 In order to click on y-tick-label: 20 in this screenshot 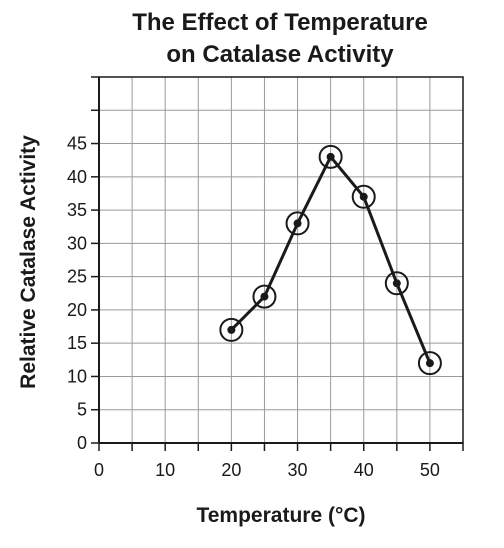, I will do `click(77, 310)`.